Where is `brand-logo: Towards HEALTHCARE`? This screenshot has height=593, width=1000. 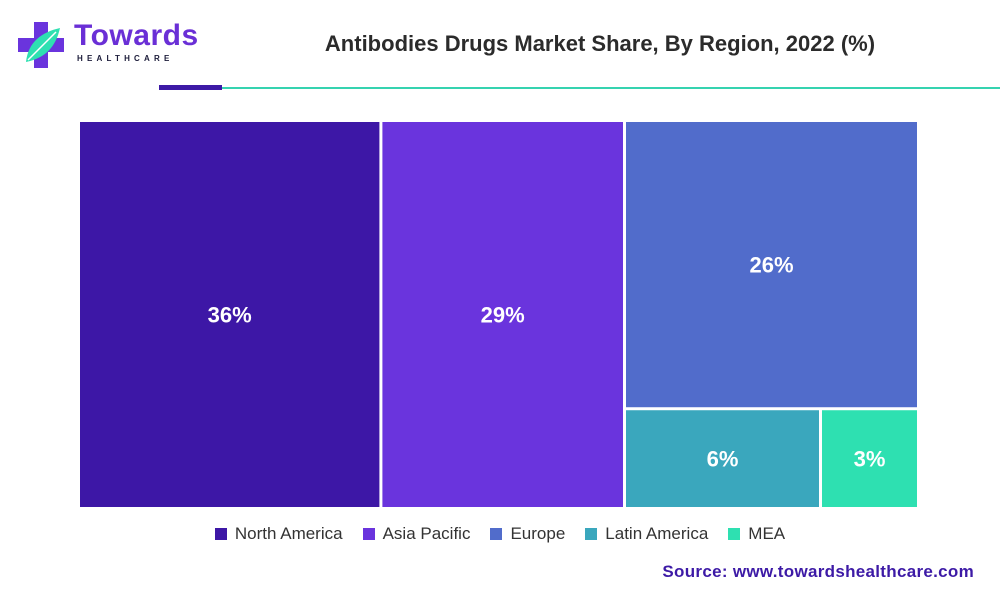
brand-logo: Towards HEALTHCARE is located at coordinates (107, 44).